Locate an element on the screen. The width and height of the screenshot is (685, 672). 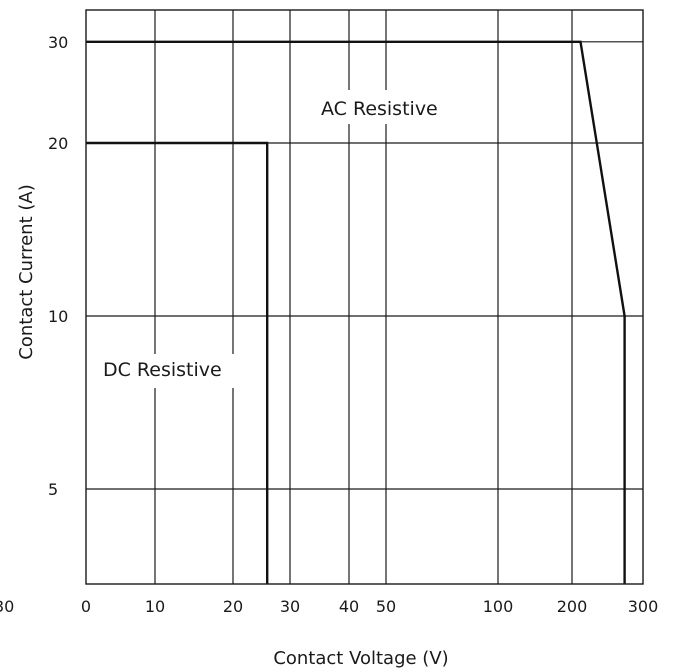
ac-resistive-label: AC Resistive is located at coordinates (379, 109).